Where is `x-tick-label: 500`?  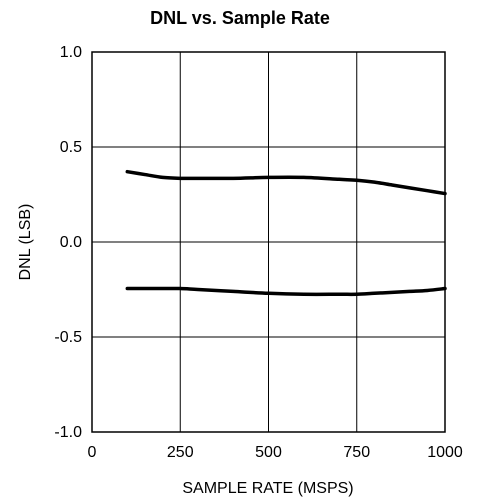 x-tick-label: 500 is located at coordinates (268, 452).